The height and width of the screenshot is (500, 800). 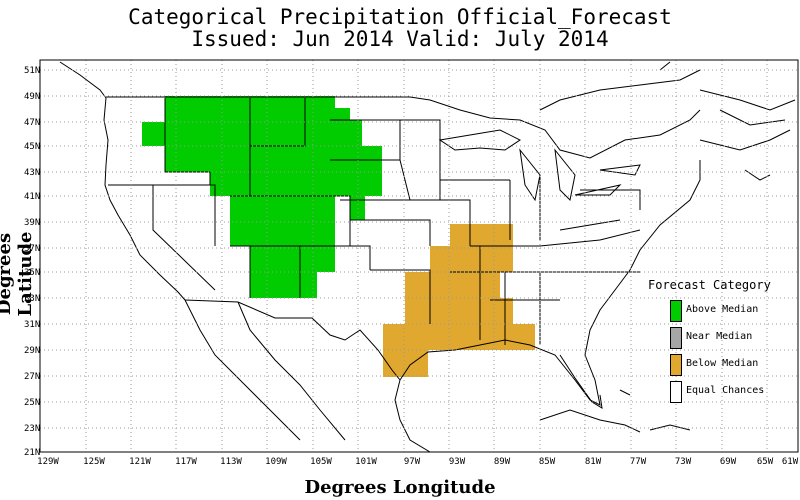 I want to click on y-tick-label: 33N, so click(x=32, y=299).